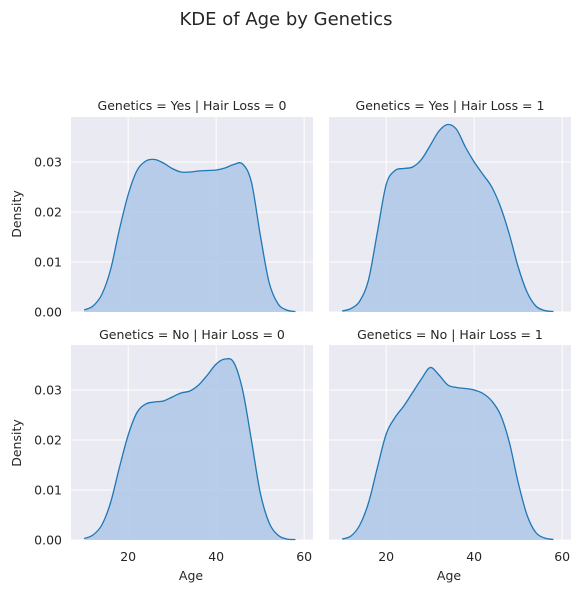 Image resolution: width=581 pixels, height=593 pixels. What do you see at coordinates (285, 19) in the screenshot?
I see `figure-title: KDE of Age by Genetics` at bounding box center [285, 19].